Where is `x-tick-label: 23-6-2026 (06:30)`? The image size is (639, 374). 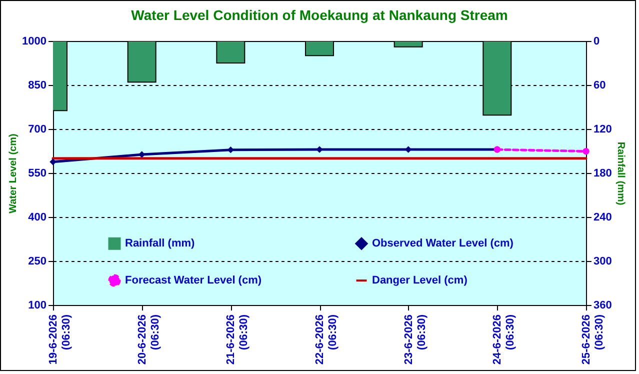
x-tick-label: 23-6-2026 (06:30) is located at coordinates (415, 339).